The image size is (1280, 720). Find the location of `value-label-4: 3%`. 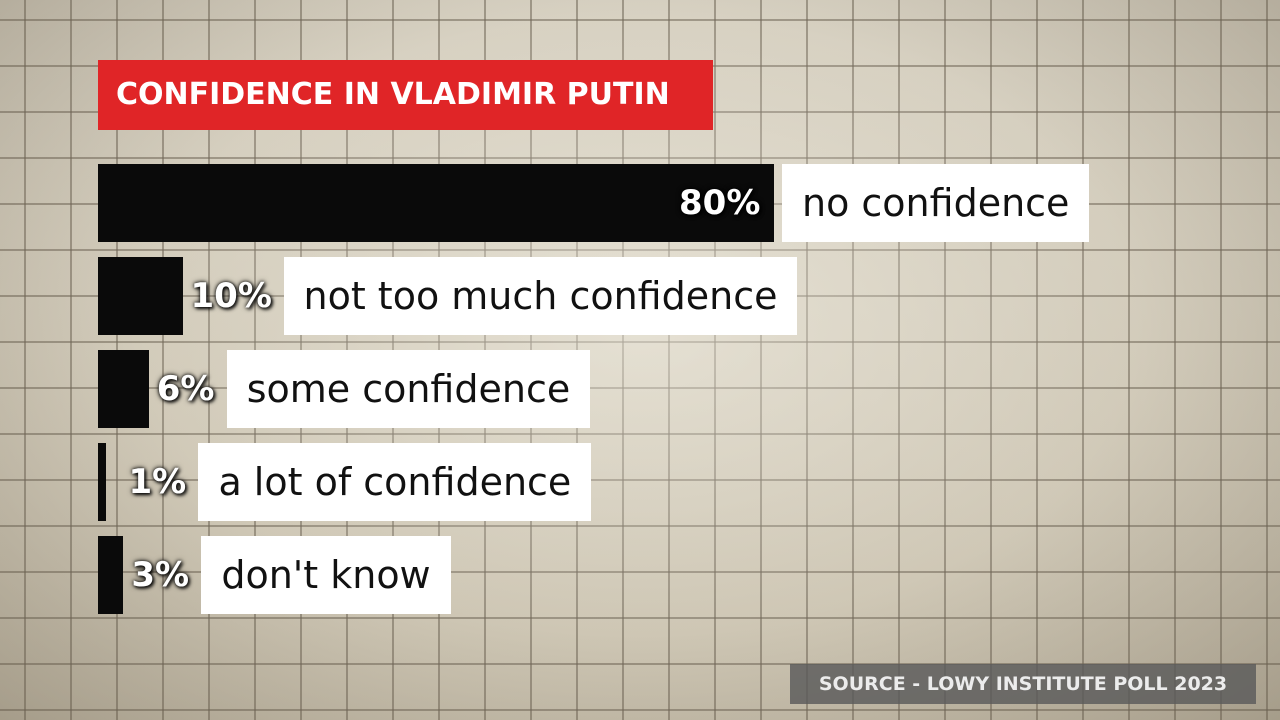

value-label-4: 3% is located at coordinates (160, 575).